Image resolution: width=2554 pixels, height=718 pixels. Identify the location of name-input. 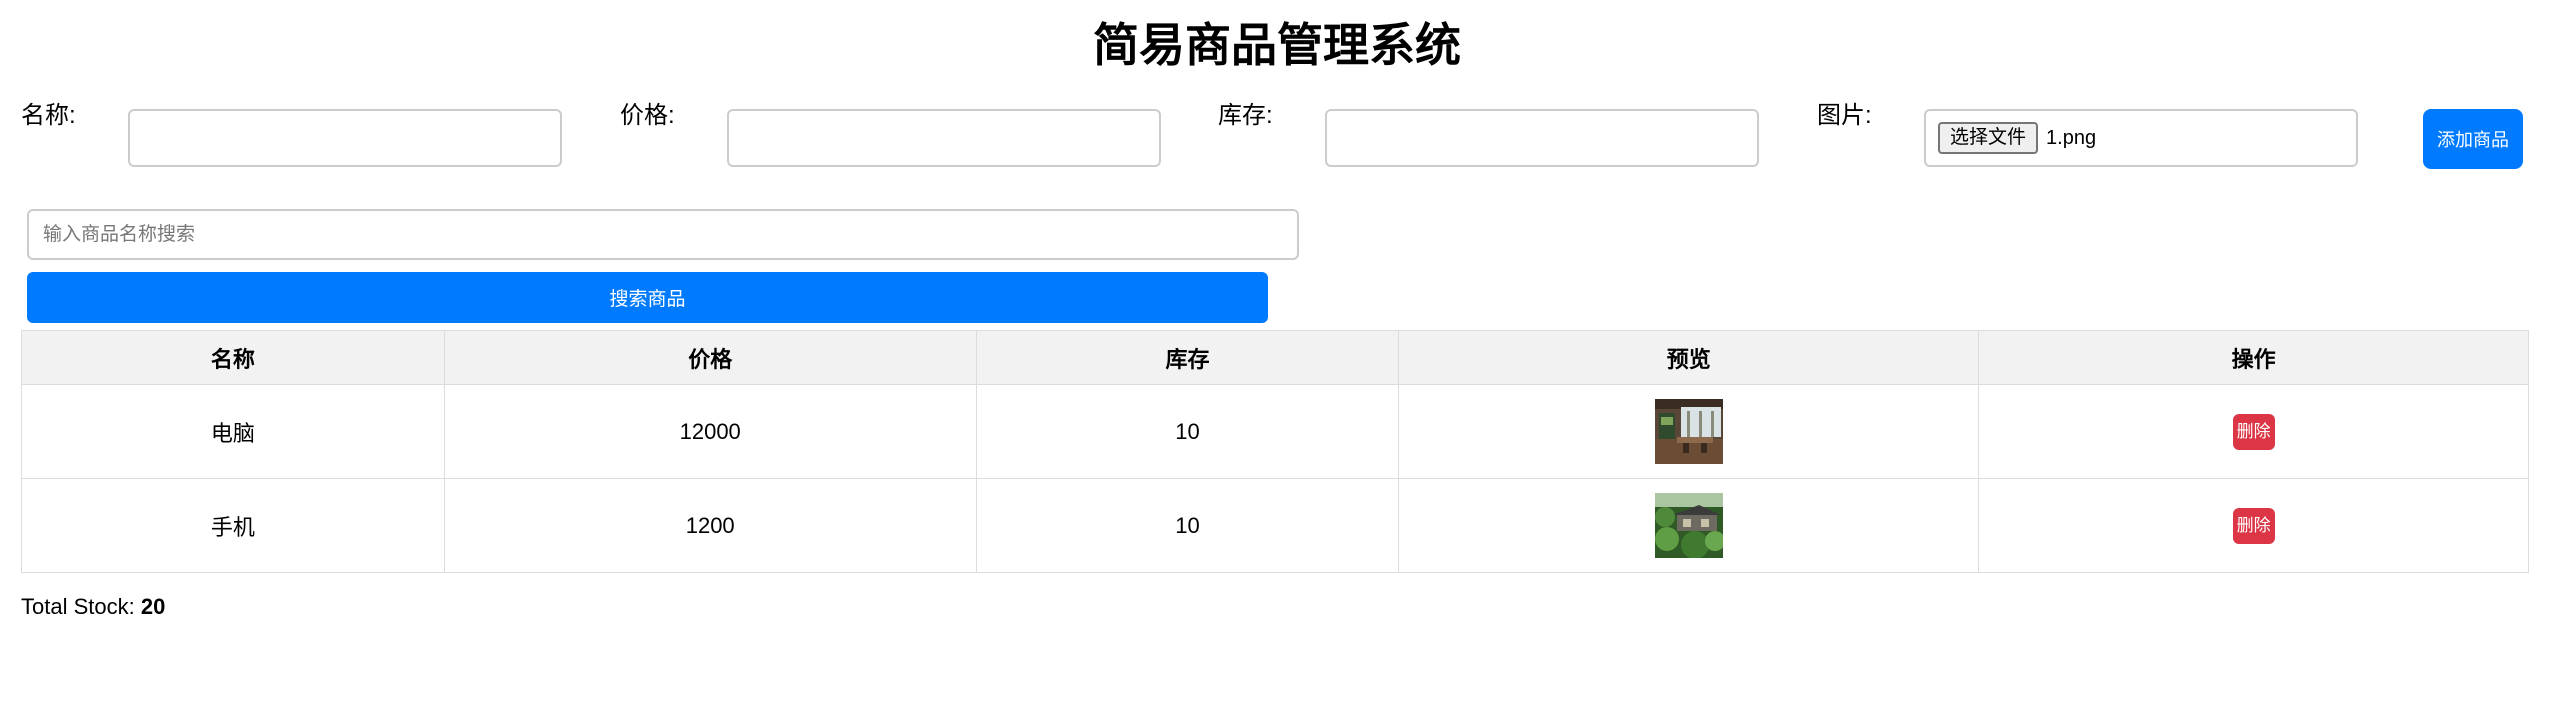
(345, 138).